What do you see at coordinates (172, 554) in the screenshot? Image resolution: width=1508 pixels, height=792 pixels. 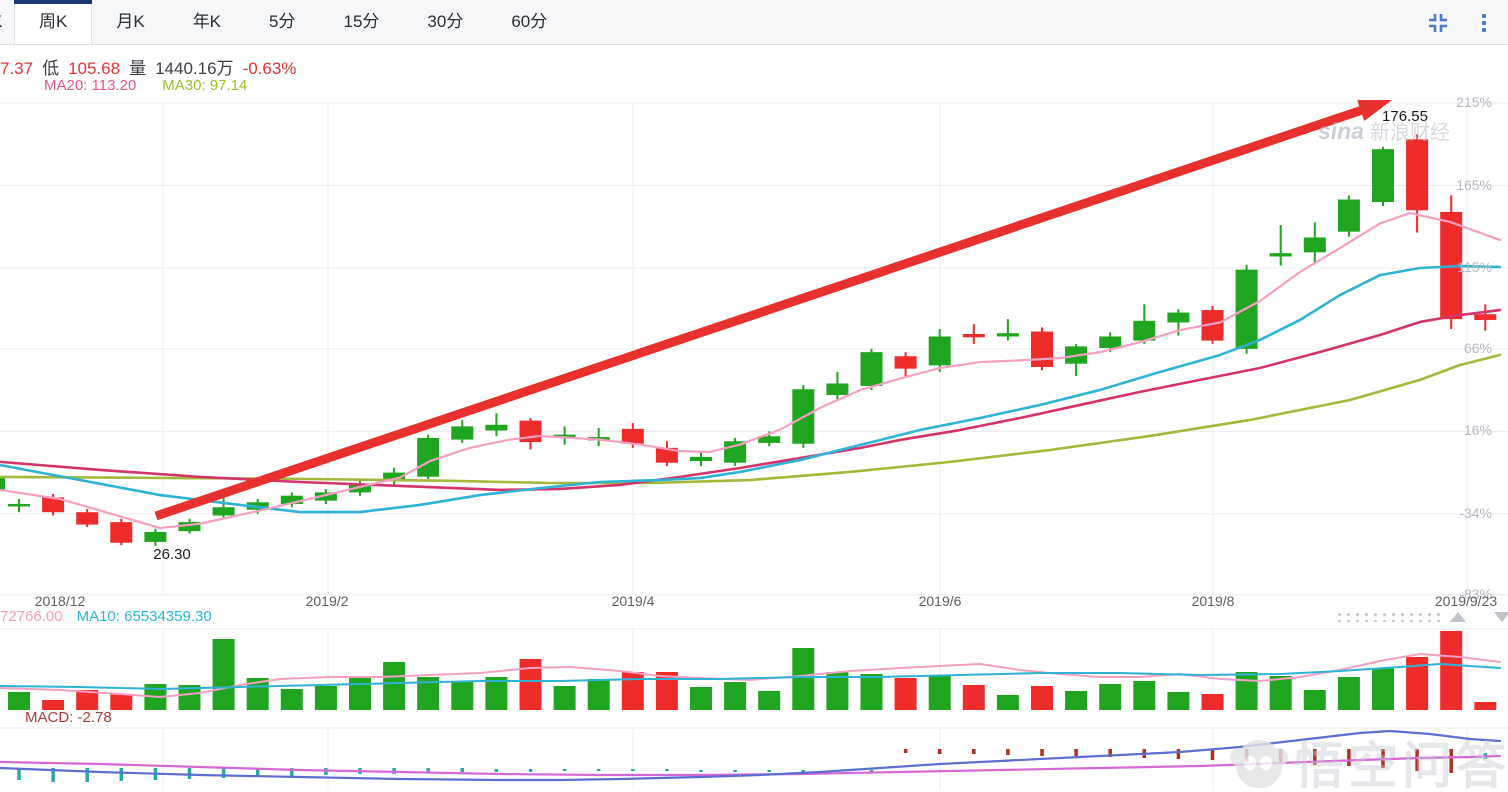 I see `low-price-label: 26.30` at bounding box center [172, 554].